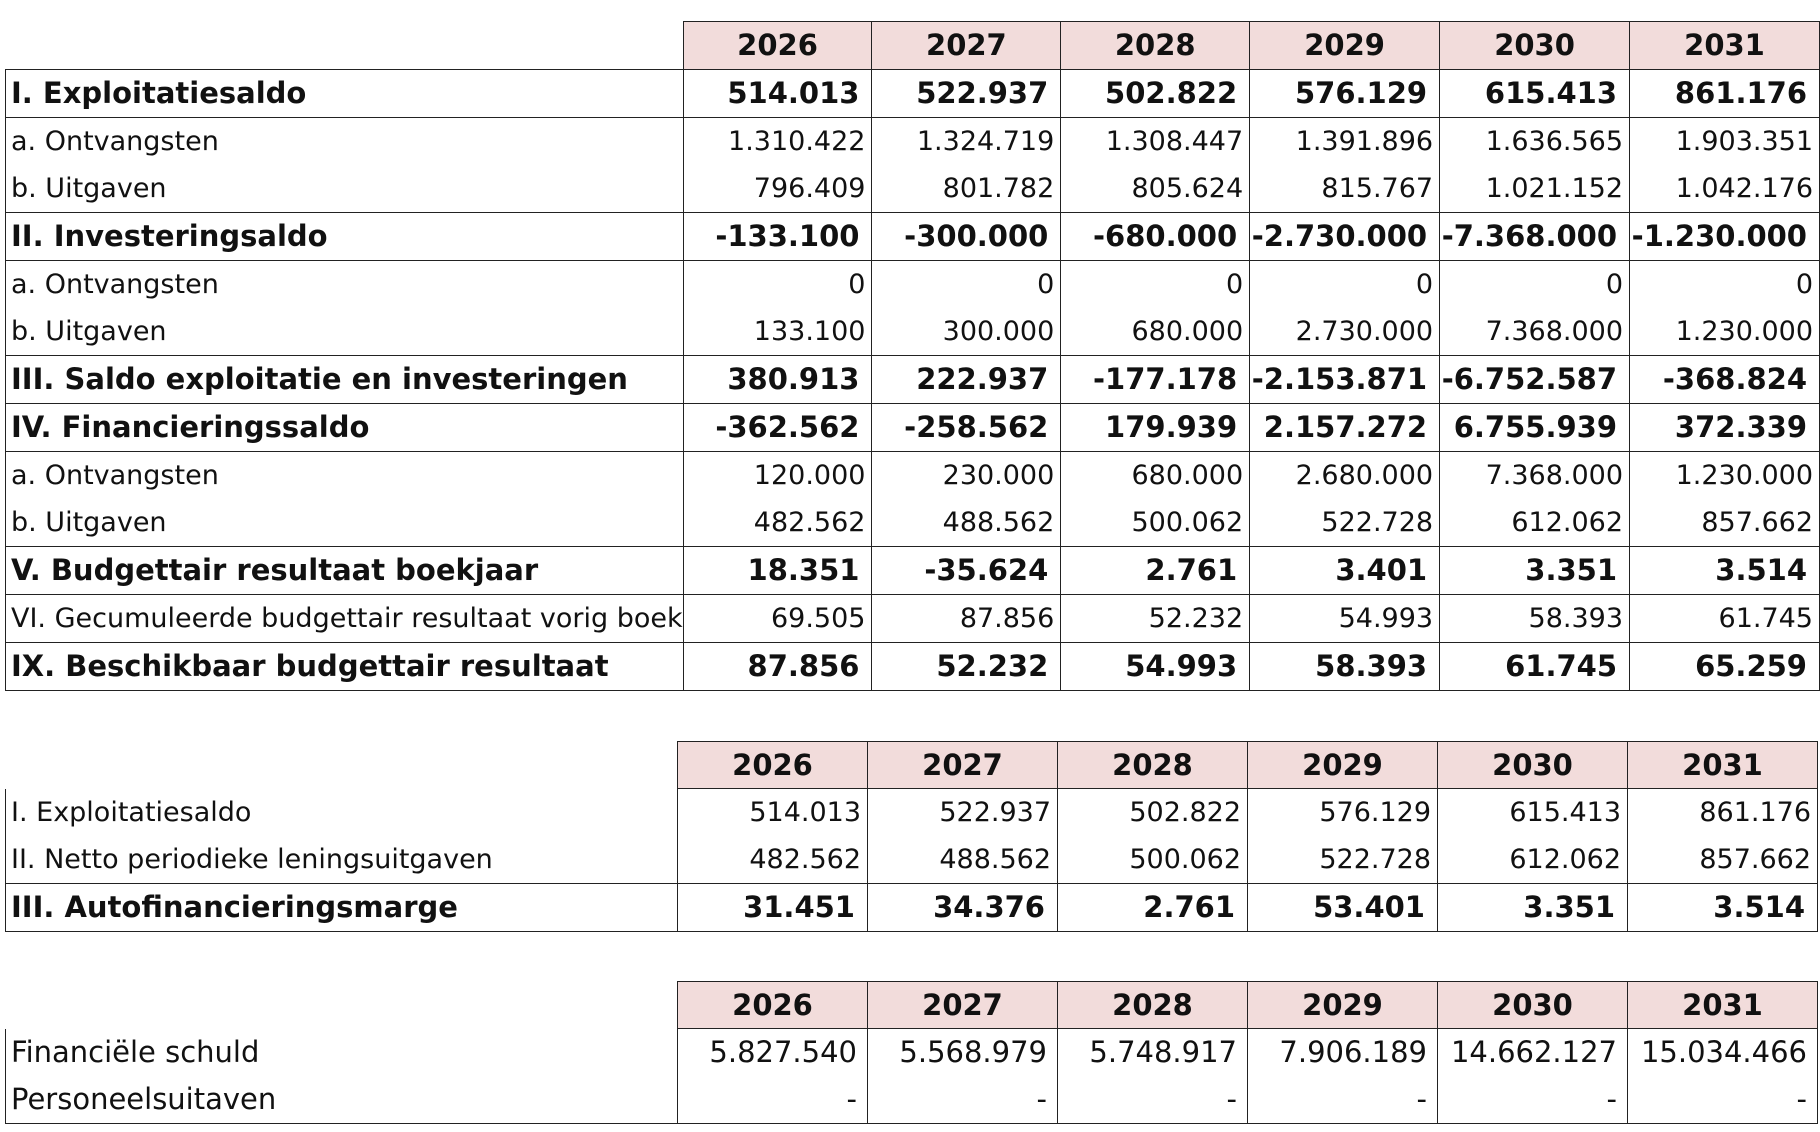 The image size is (1820, 1132). Describe the element at coordinates (344, 236) in the screenshot. I see `row-label: II. Investeringsaldo` at that location.